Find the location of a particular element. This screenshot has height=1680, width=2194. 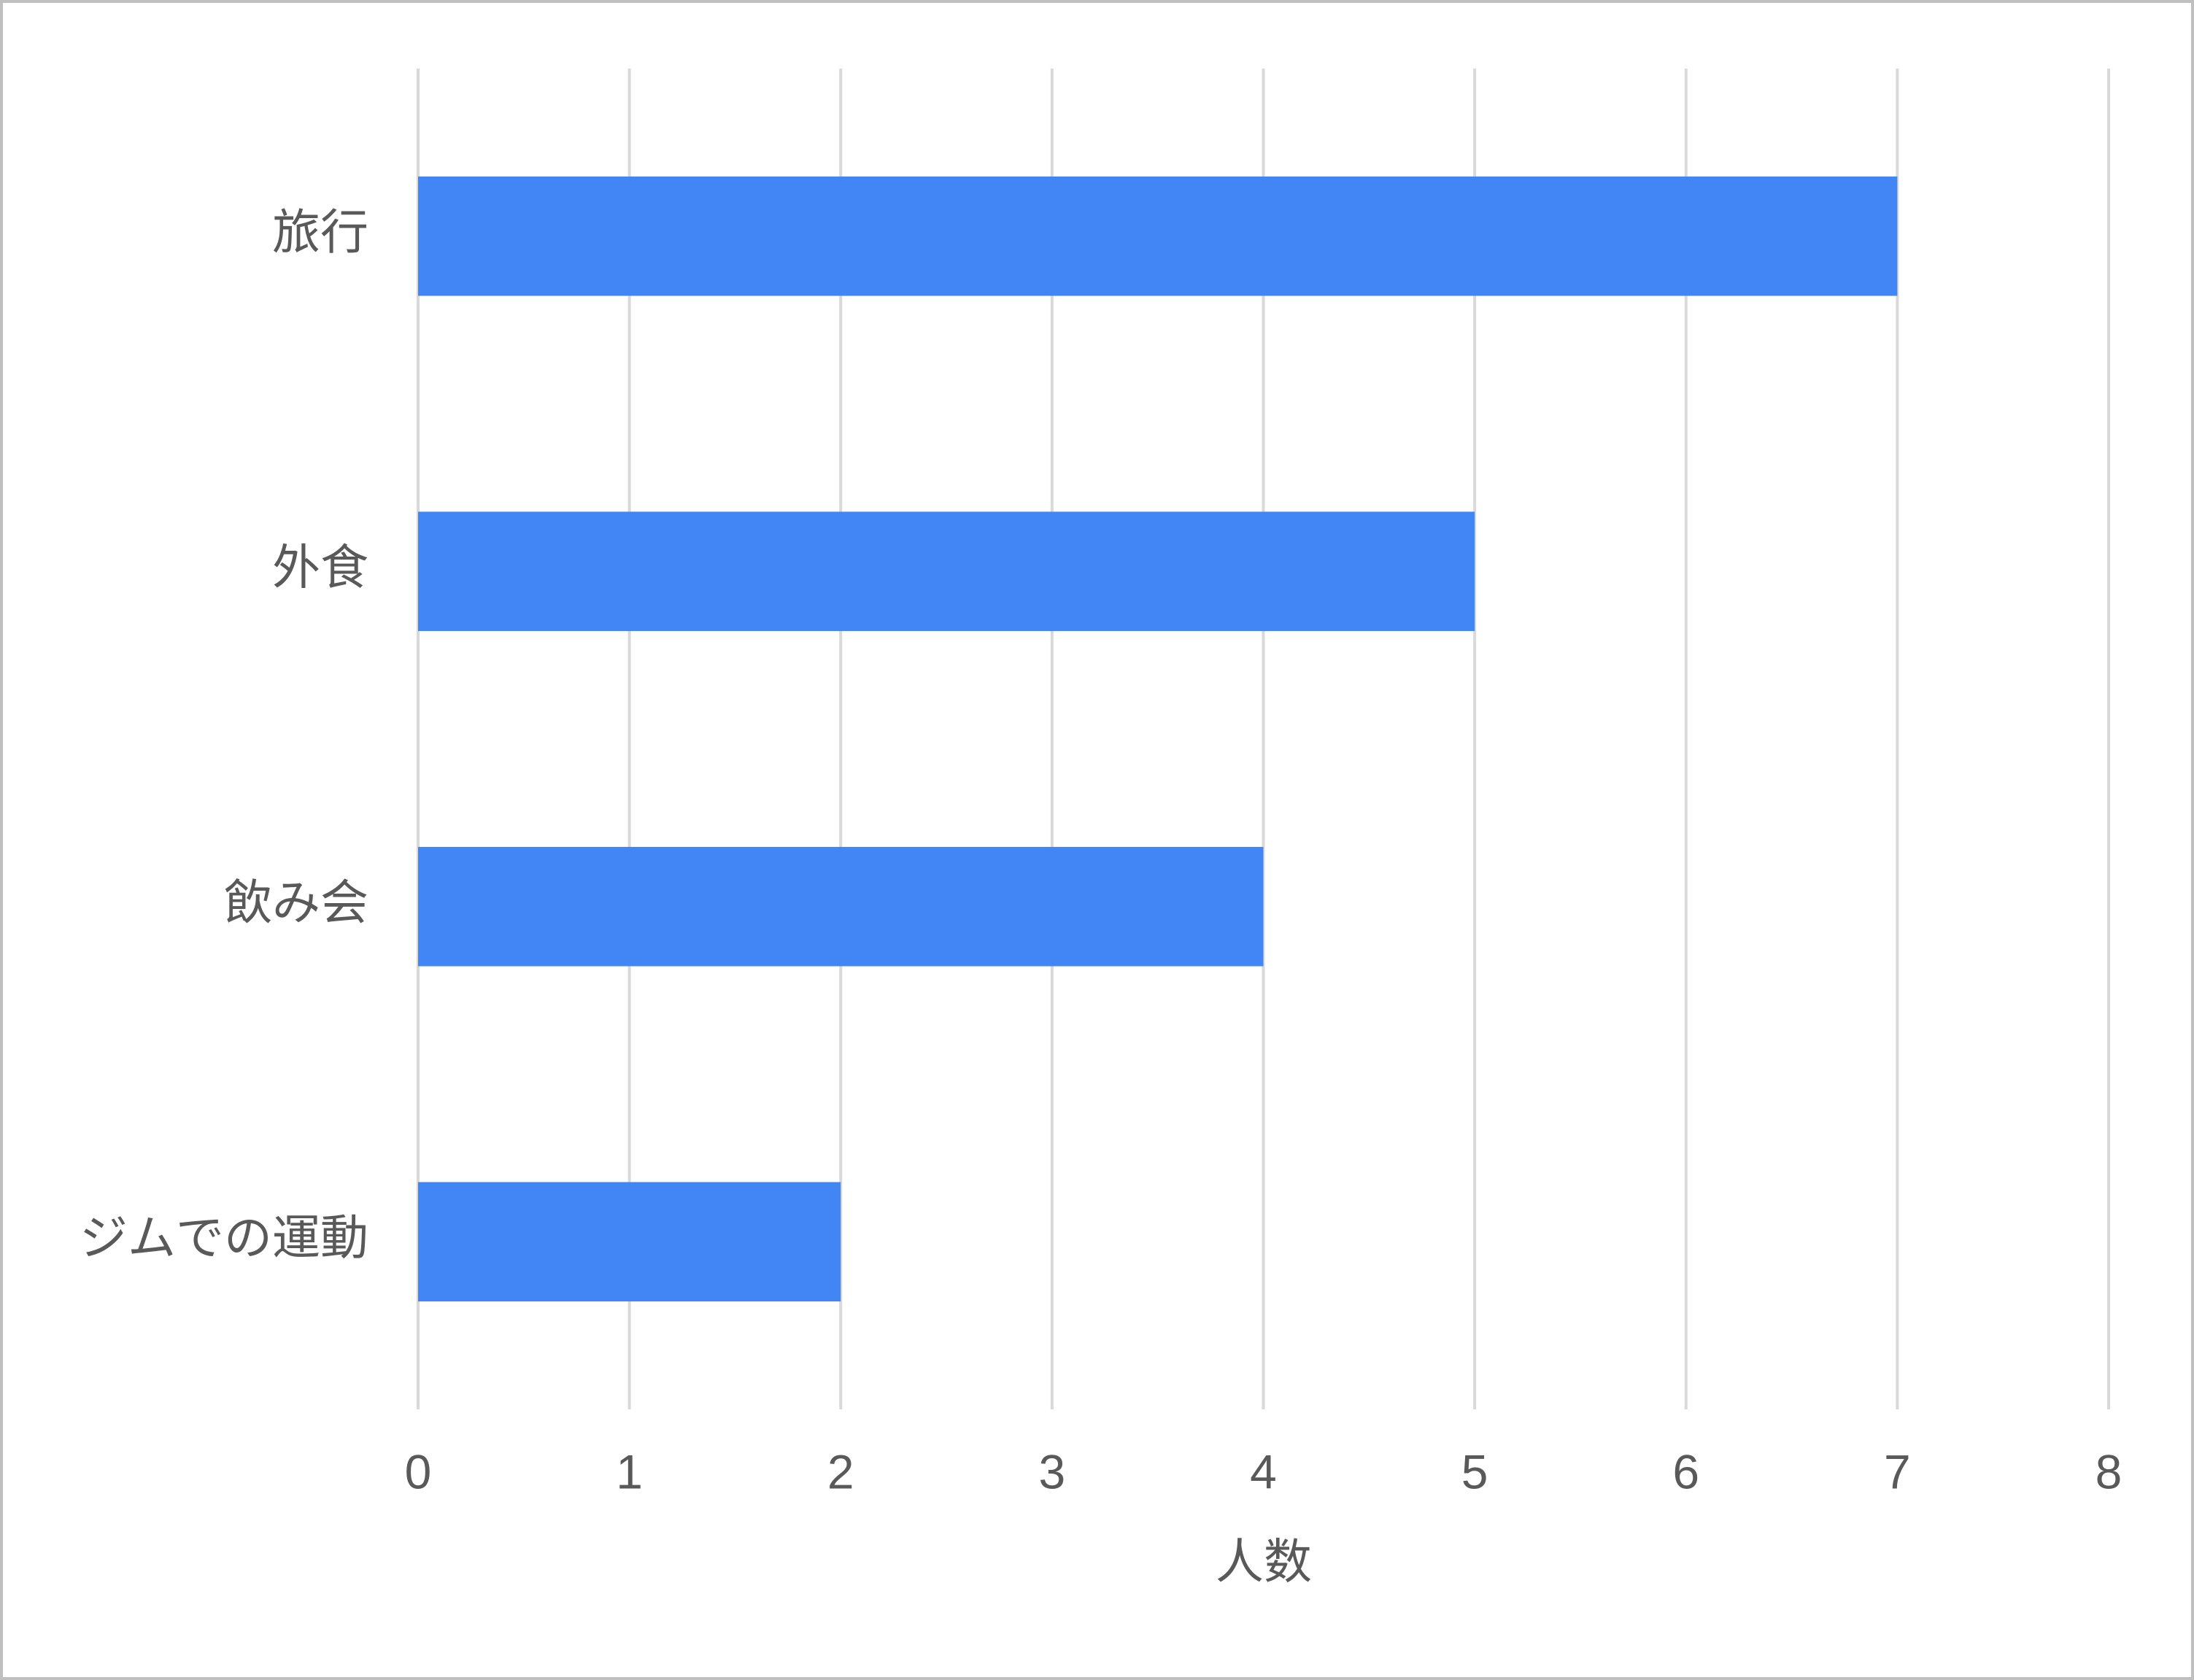

y-tick-label: 外食 is located at coordinates (320, 568).